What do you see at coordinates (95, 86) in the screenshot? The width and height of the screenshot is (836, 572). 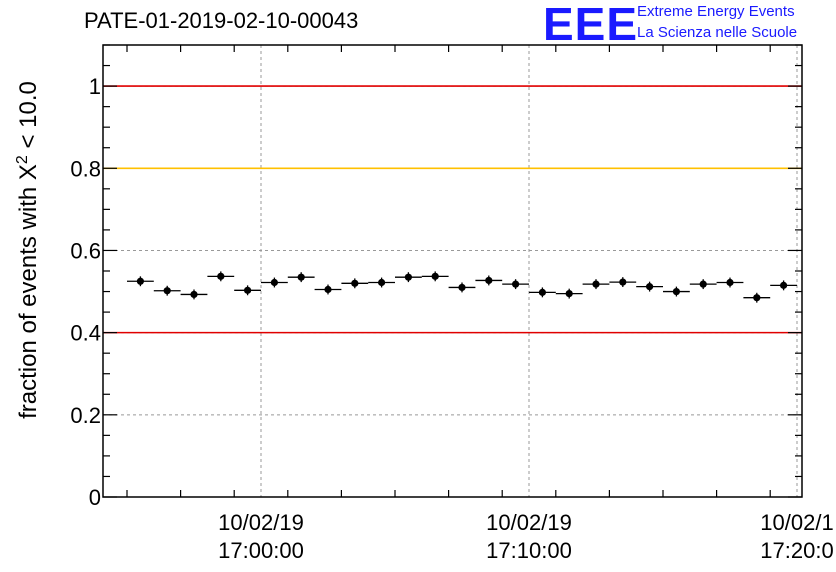 I see `y-tick-label: 1` at bounding box center [95, 86].